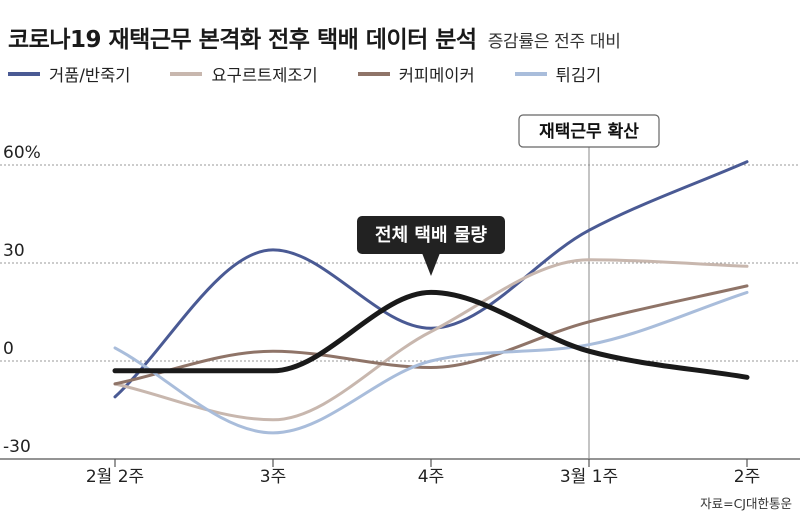 Image resolution: width=800 pixels, height=518 pixels. Describe the element at coordinates (589, 477) in the screenshot. I see `x-tick-label: 3월 1주` at that location.